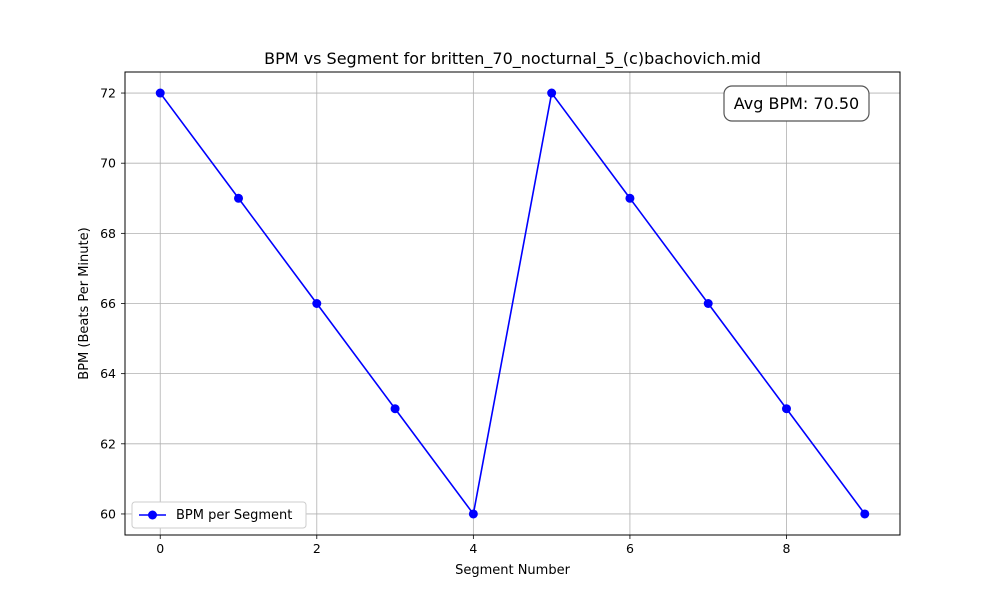  What do you see at coordinates (108, 373) in the screenshot?
I see `y-tick-label: 64` at bounding box center [108, 373].